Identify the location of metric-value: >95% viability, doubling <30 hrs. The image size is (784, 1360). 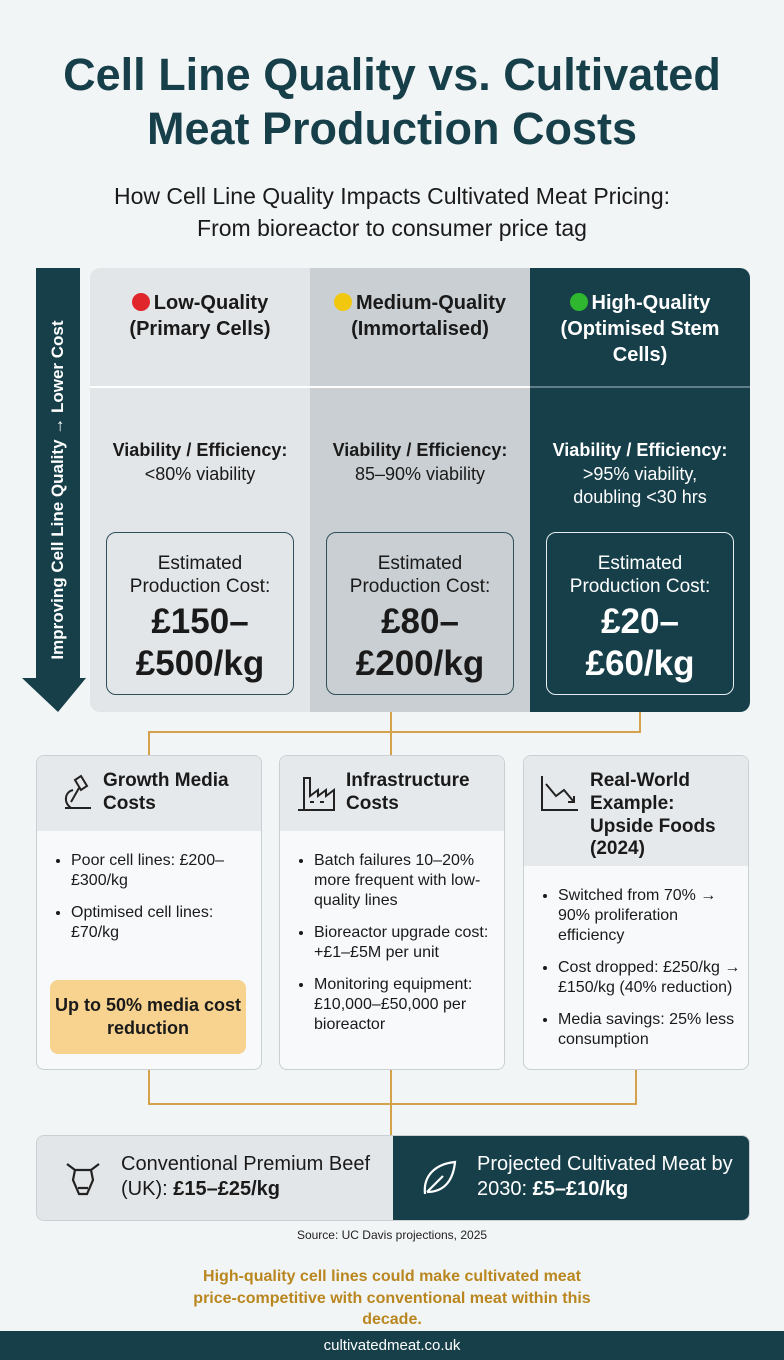
(640, 485).